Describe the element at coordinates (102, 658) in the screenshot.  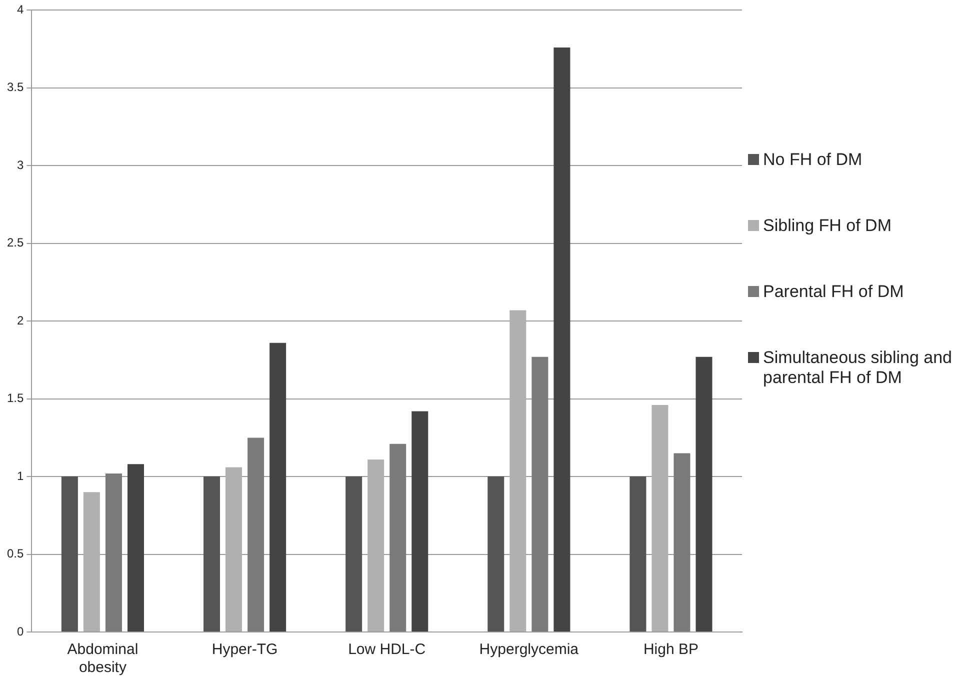
I see `x-tick-label: Abdominal obesity` at that location.